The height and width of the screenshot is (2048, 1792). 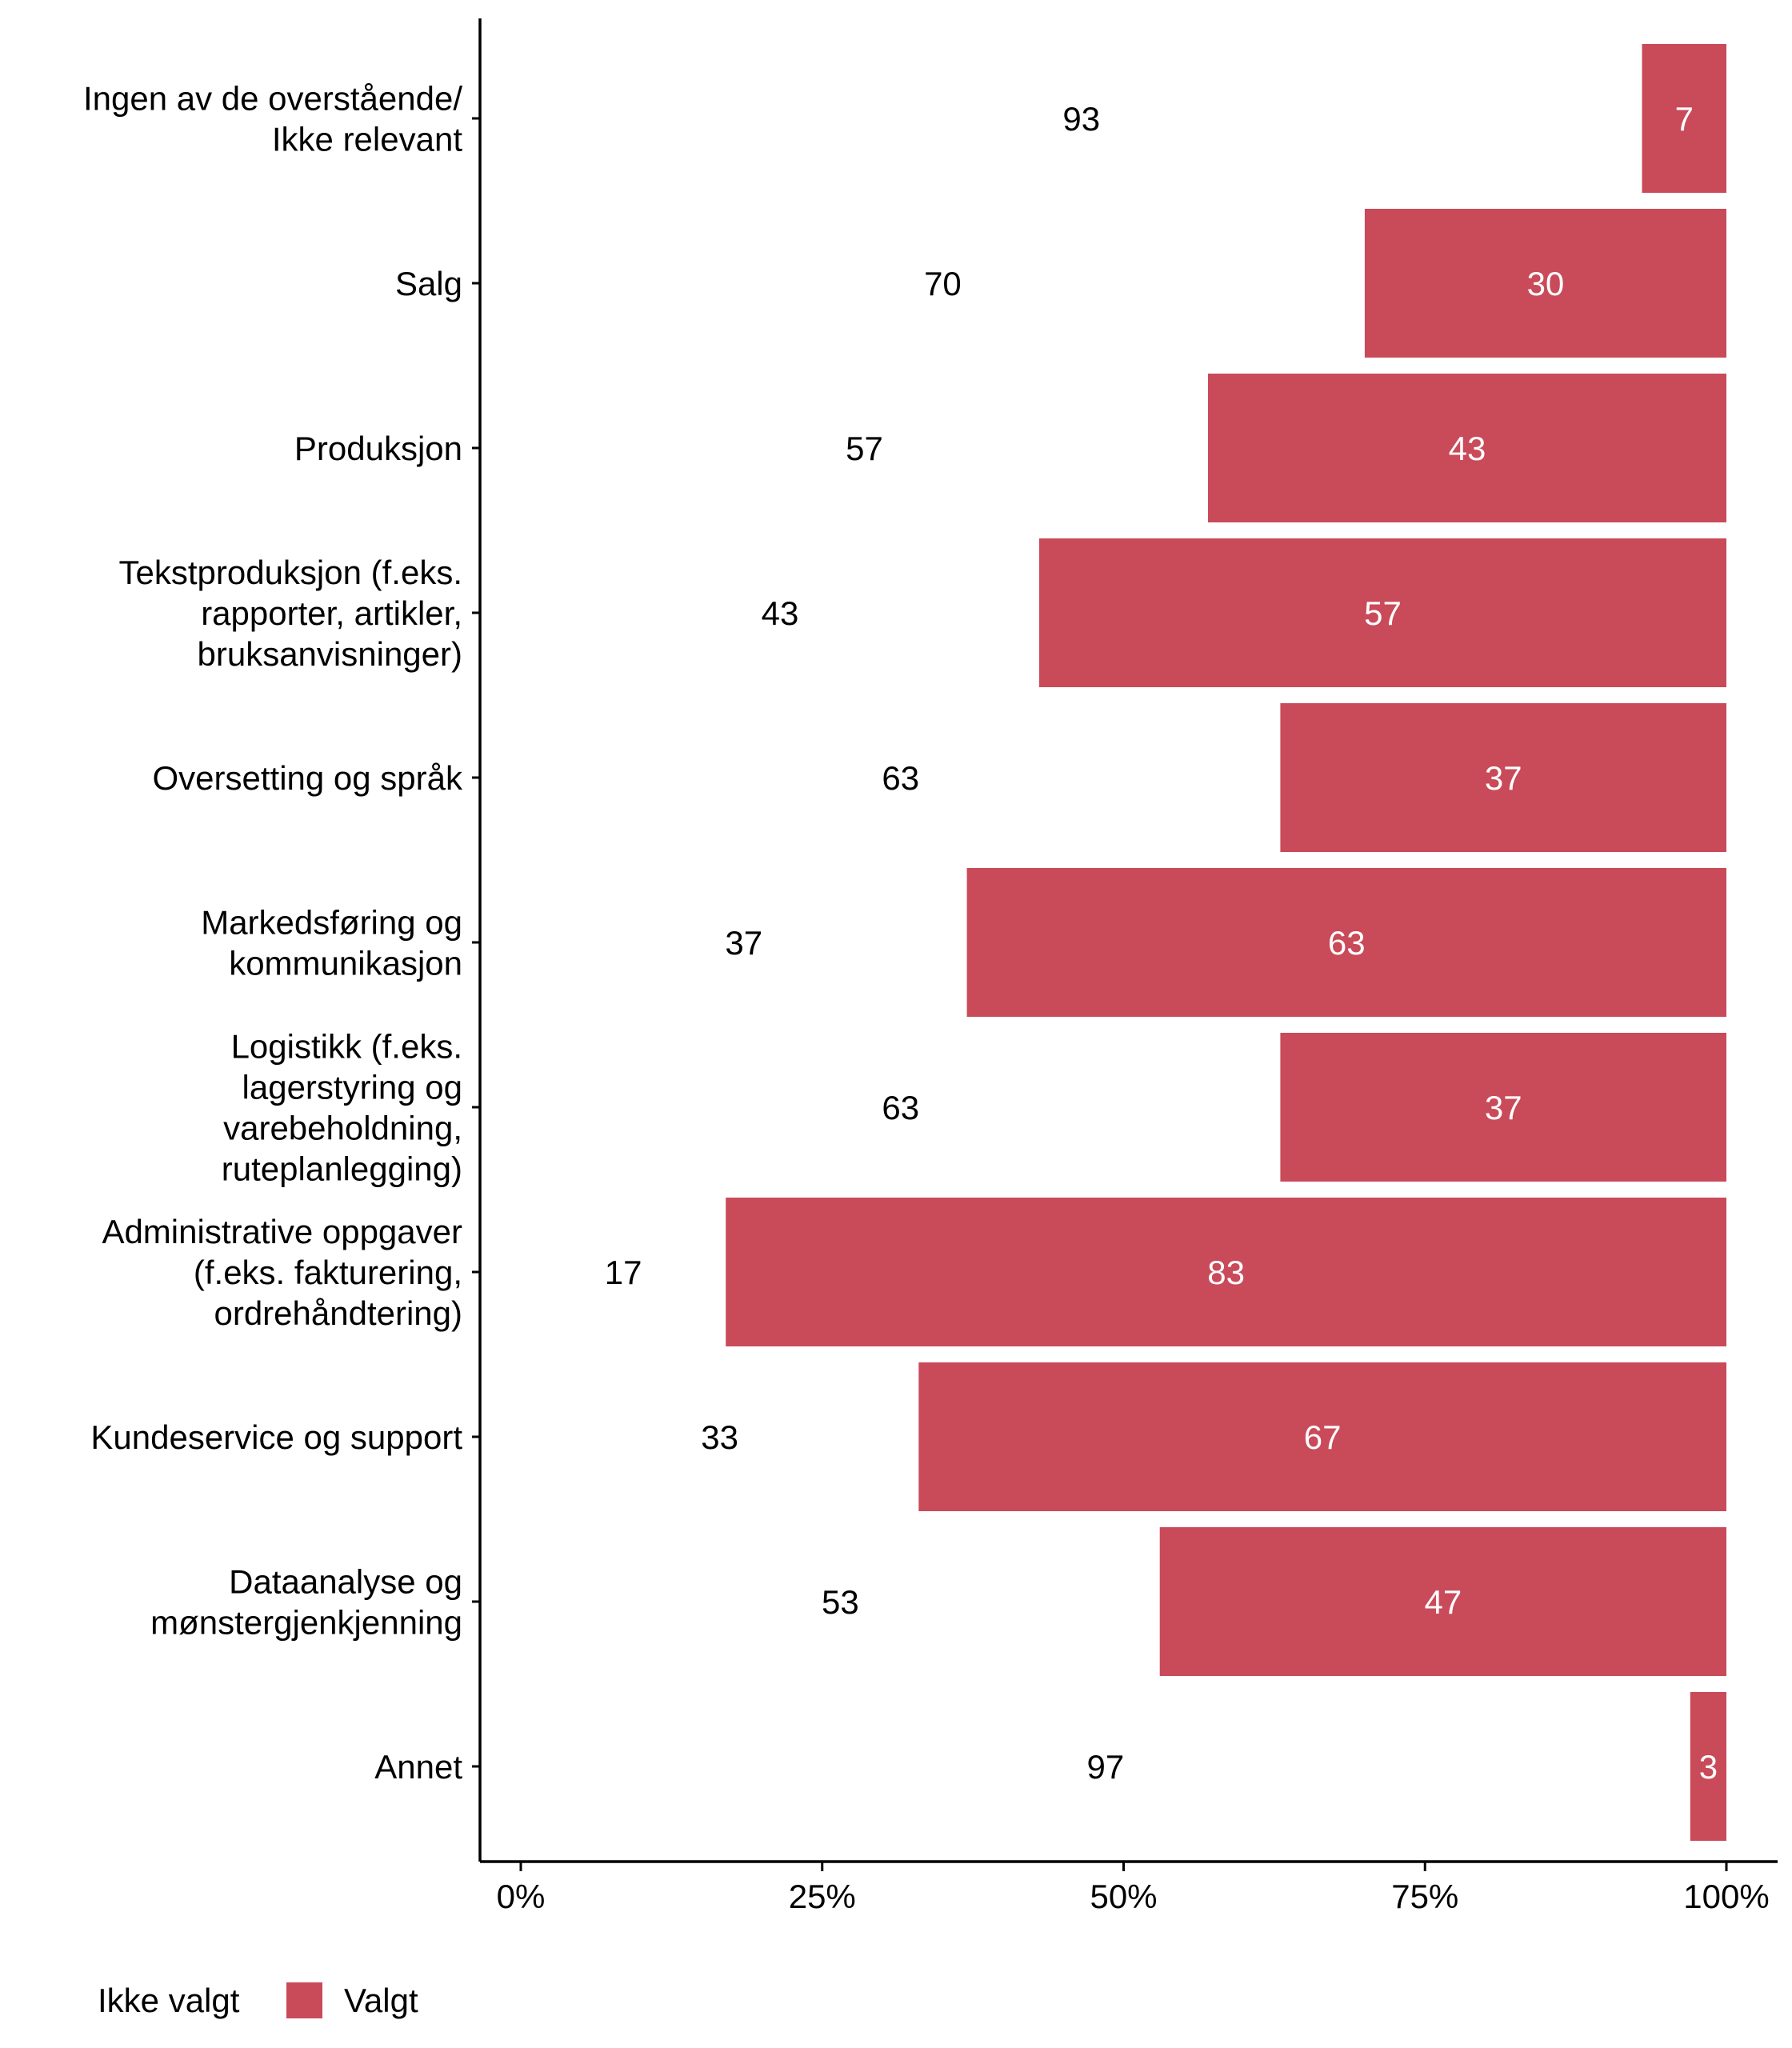 I want to click on y-tick-label: rapporter, artikler,, so click(x=331, y=613).